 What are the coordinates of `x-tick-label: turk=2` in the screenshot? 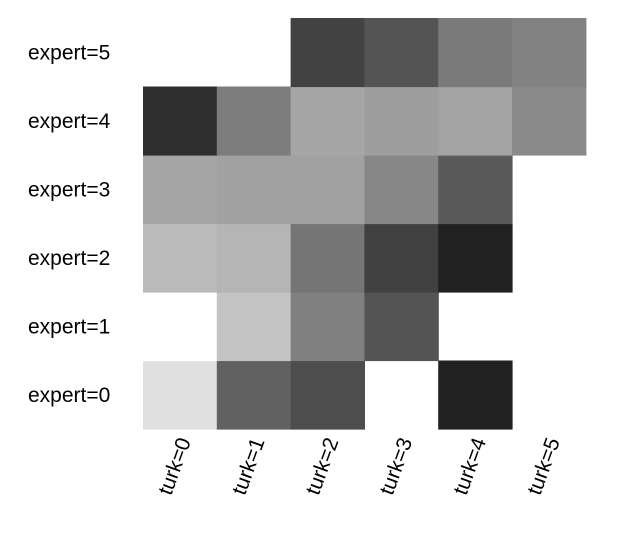 It's located at (323, 466).